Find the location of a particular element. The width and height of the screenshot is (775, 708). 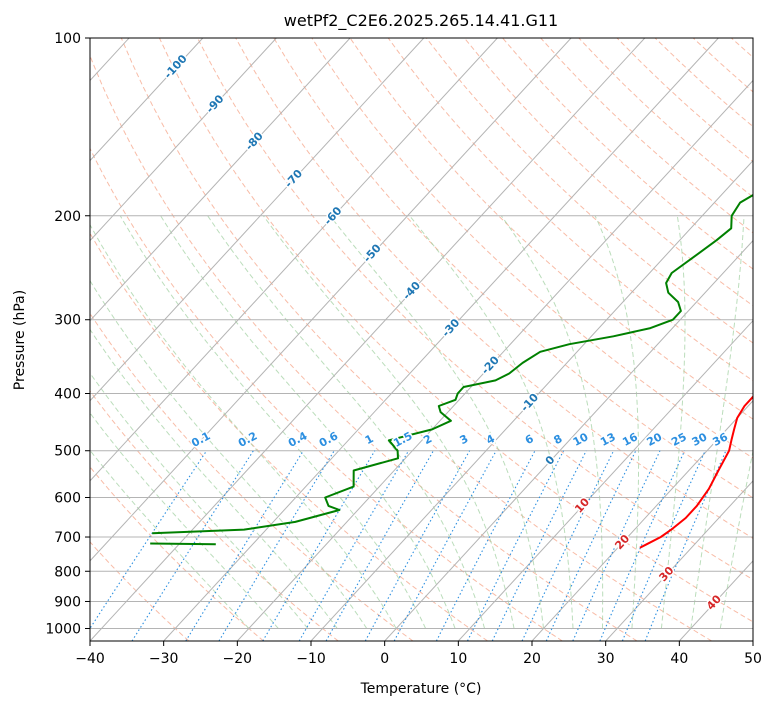

x-tick-label: −30 is located at coordinates (164, 659).